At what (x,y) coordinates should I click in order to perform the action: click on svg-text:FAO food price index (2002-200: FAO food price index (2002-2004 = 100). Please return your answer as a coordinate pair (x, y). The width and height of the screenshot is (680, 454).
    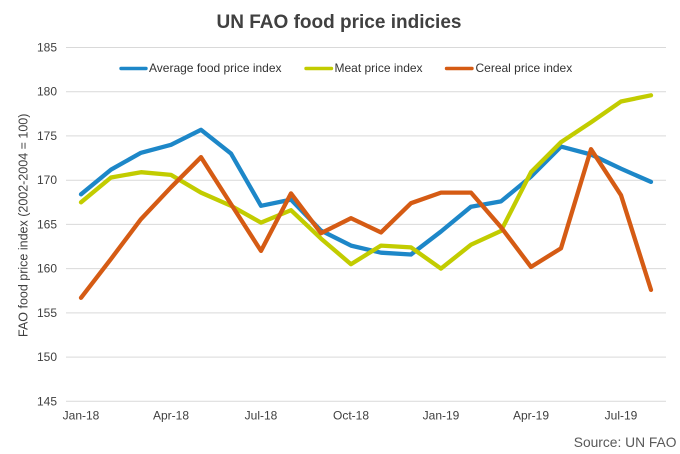
    Looking at the image, I should click on (24, 225).